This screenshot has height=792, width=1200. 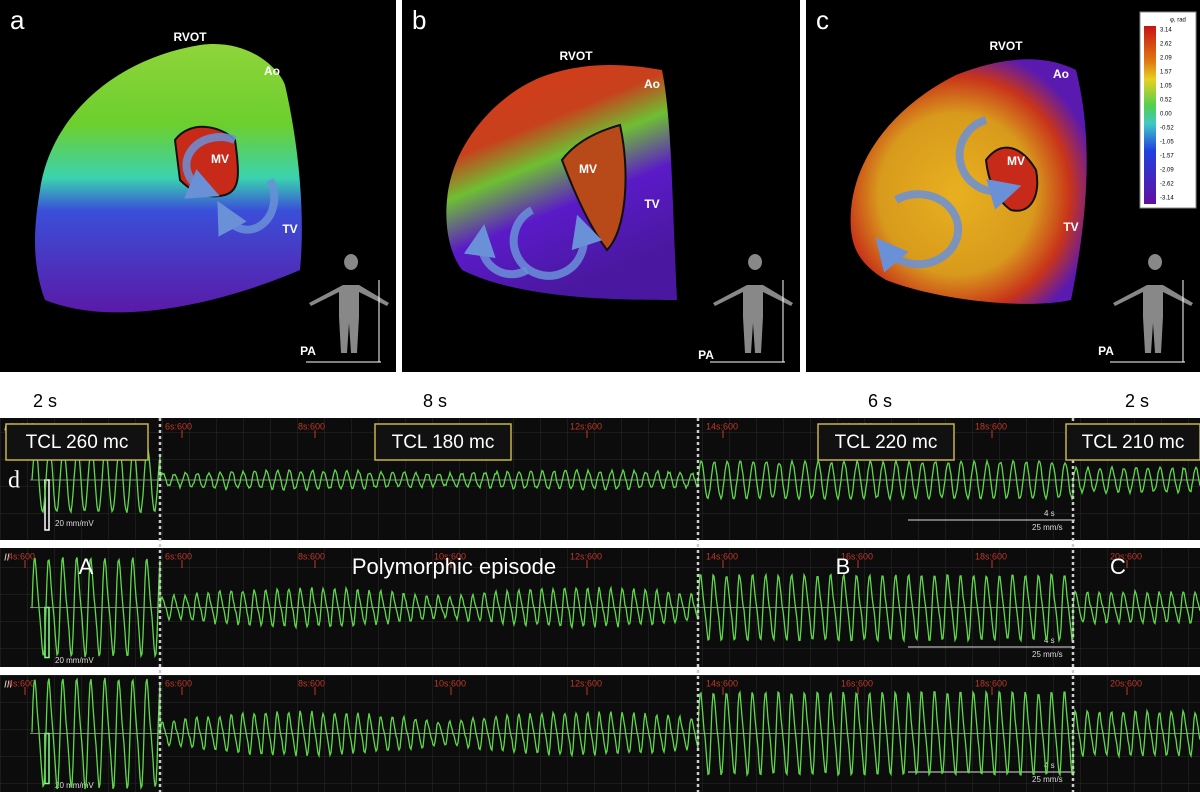 What do you see at coordinates (880, 401) in the screenshot?
I see `duration-label: 6 s` at bounding box center [880, 401].